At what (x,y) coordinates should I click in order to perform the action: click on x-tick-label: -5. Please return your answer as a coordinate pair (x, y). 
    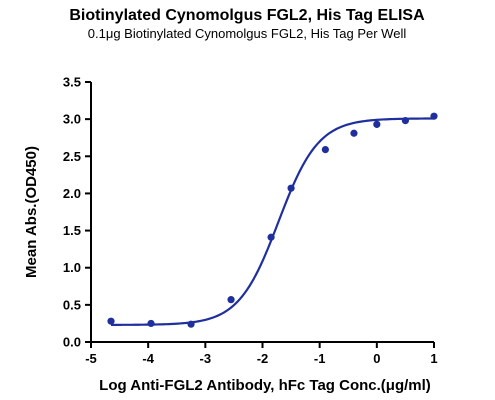
    Looking at the image, I should click on (91, 358).